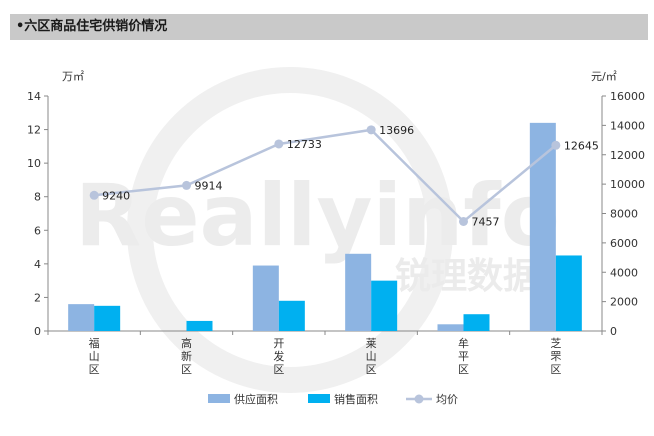  What do you see at coordinates (463, 356) in the screenshot?
I see `x-tick-label: 牟平区` at bounding box center [463, 356].